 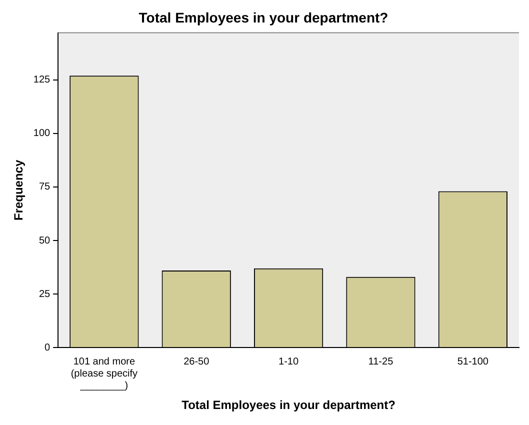 I want to click on x-tick-label: 51-100, so click(x=473, y=362).